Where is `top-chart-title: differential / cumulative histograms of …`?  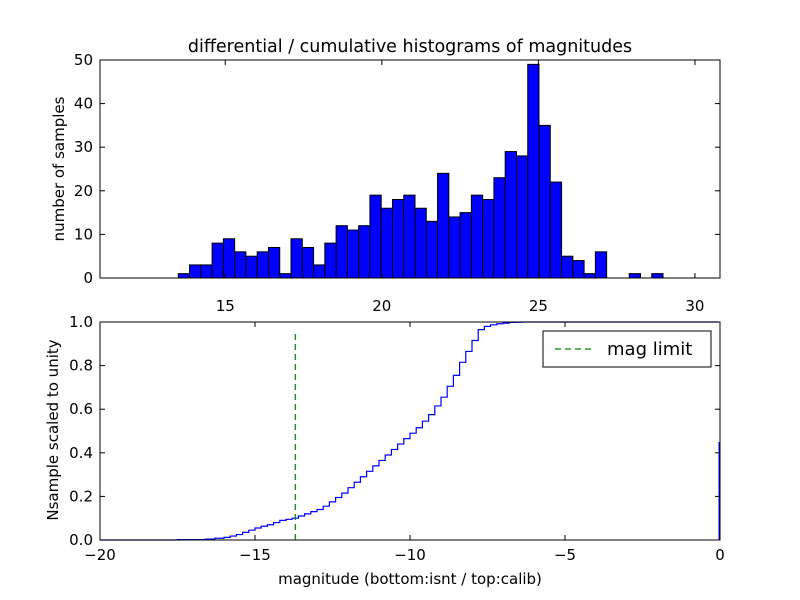
top-chart-title: differential / cumulative histograms of … is located at coordinates (410, 47).